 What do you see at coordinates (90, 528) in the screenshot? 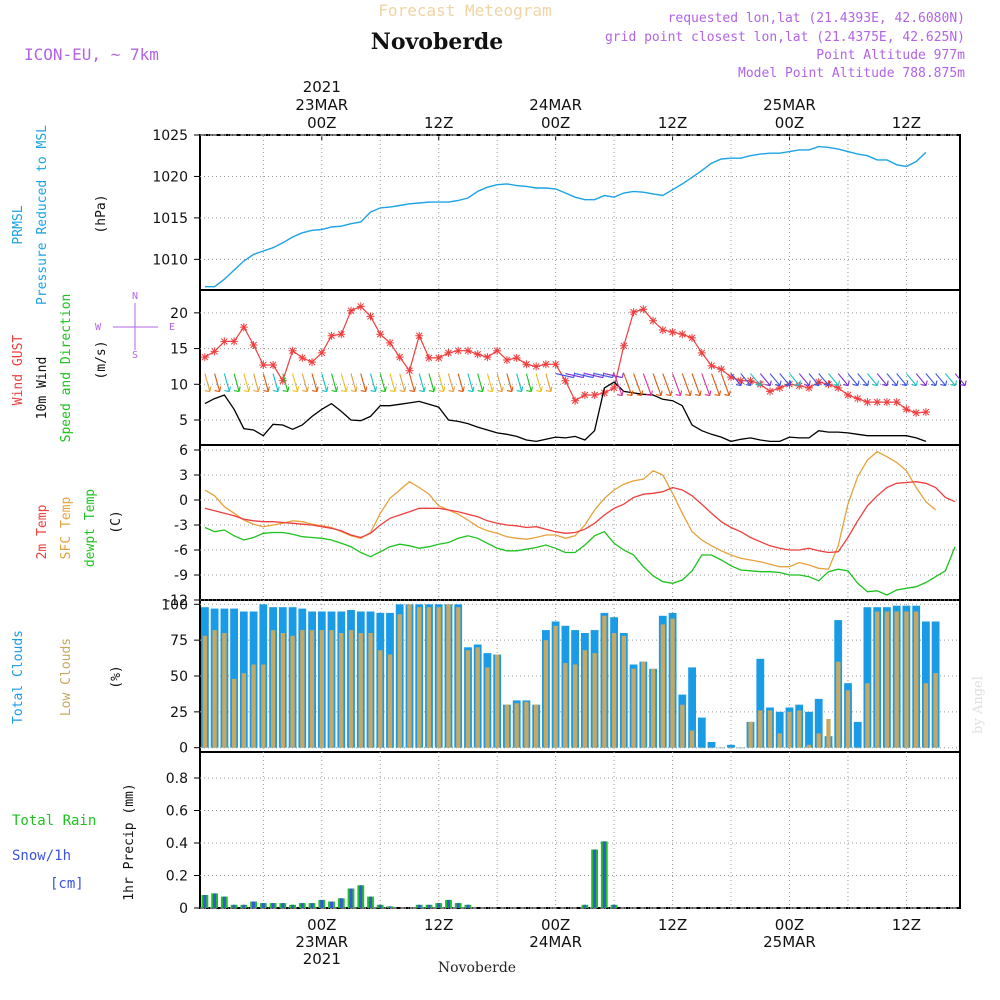
I see `temp-dew-label: dewpt Temp` at bounding box center [90, 528].